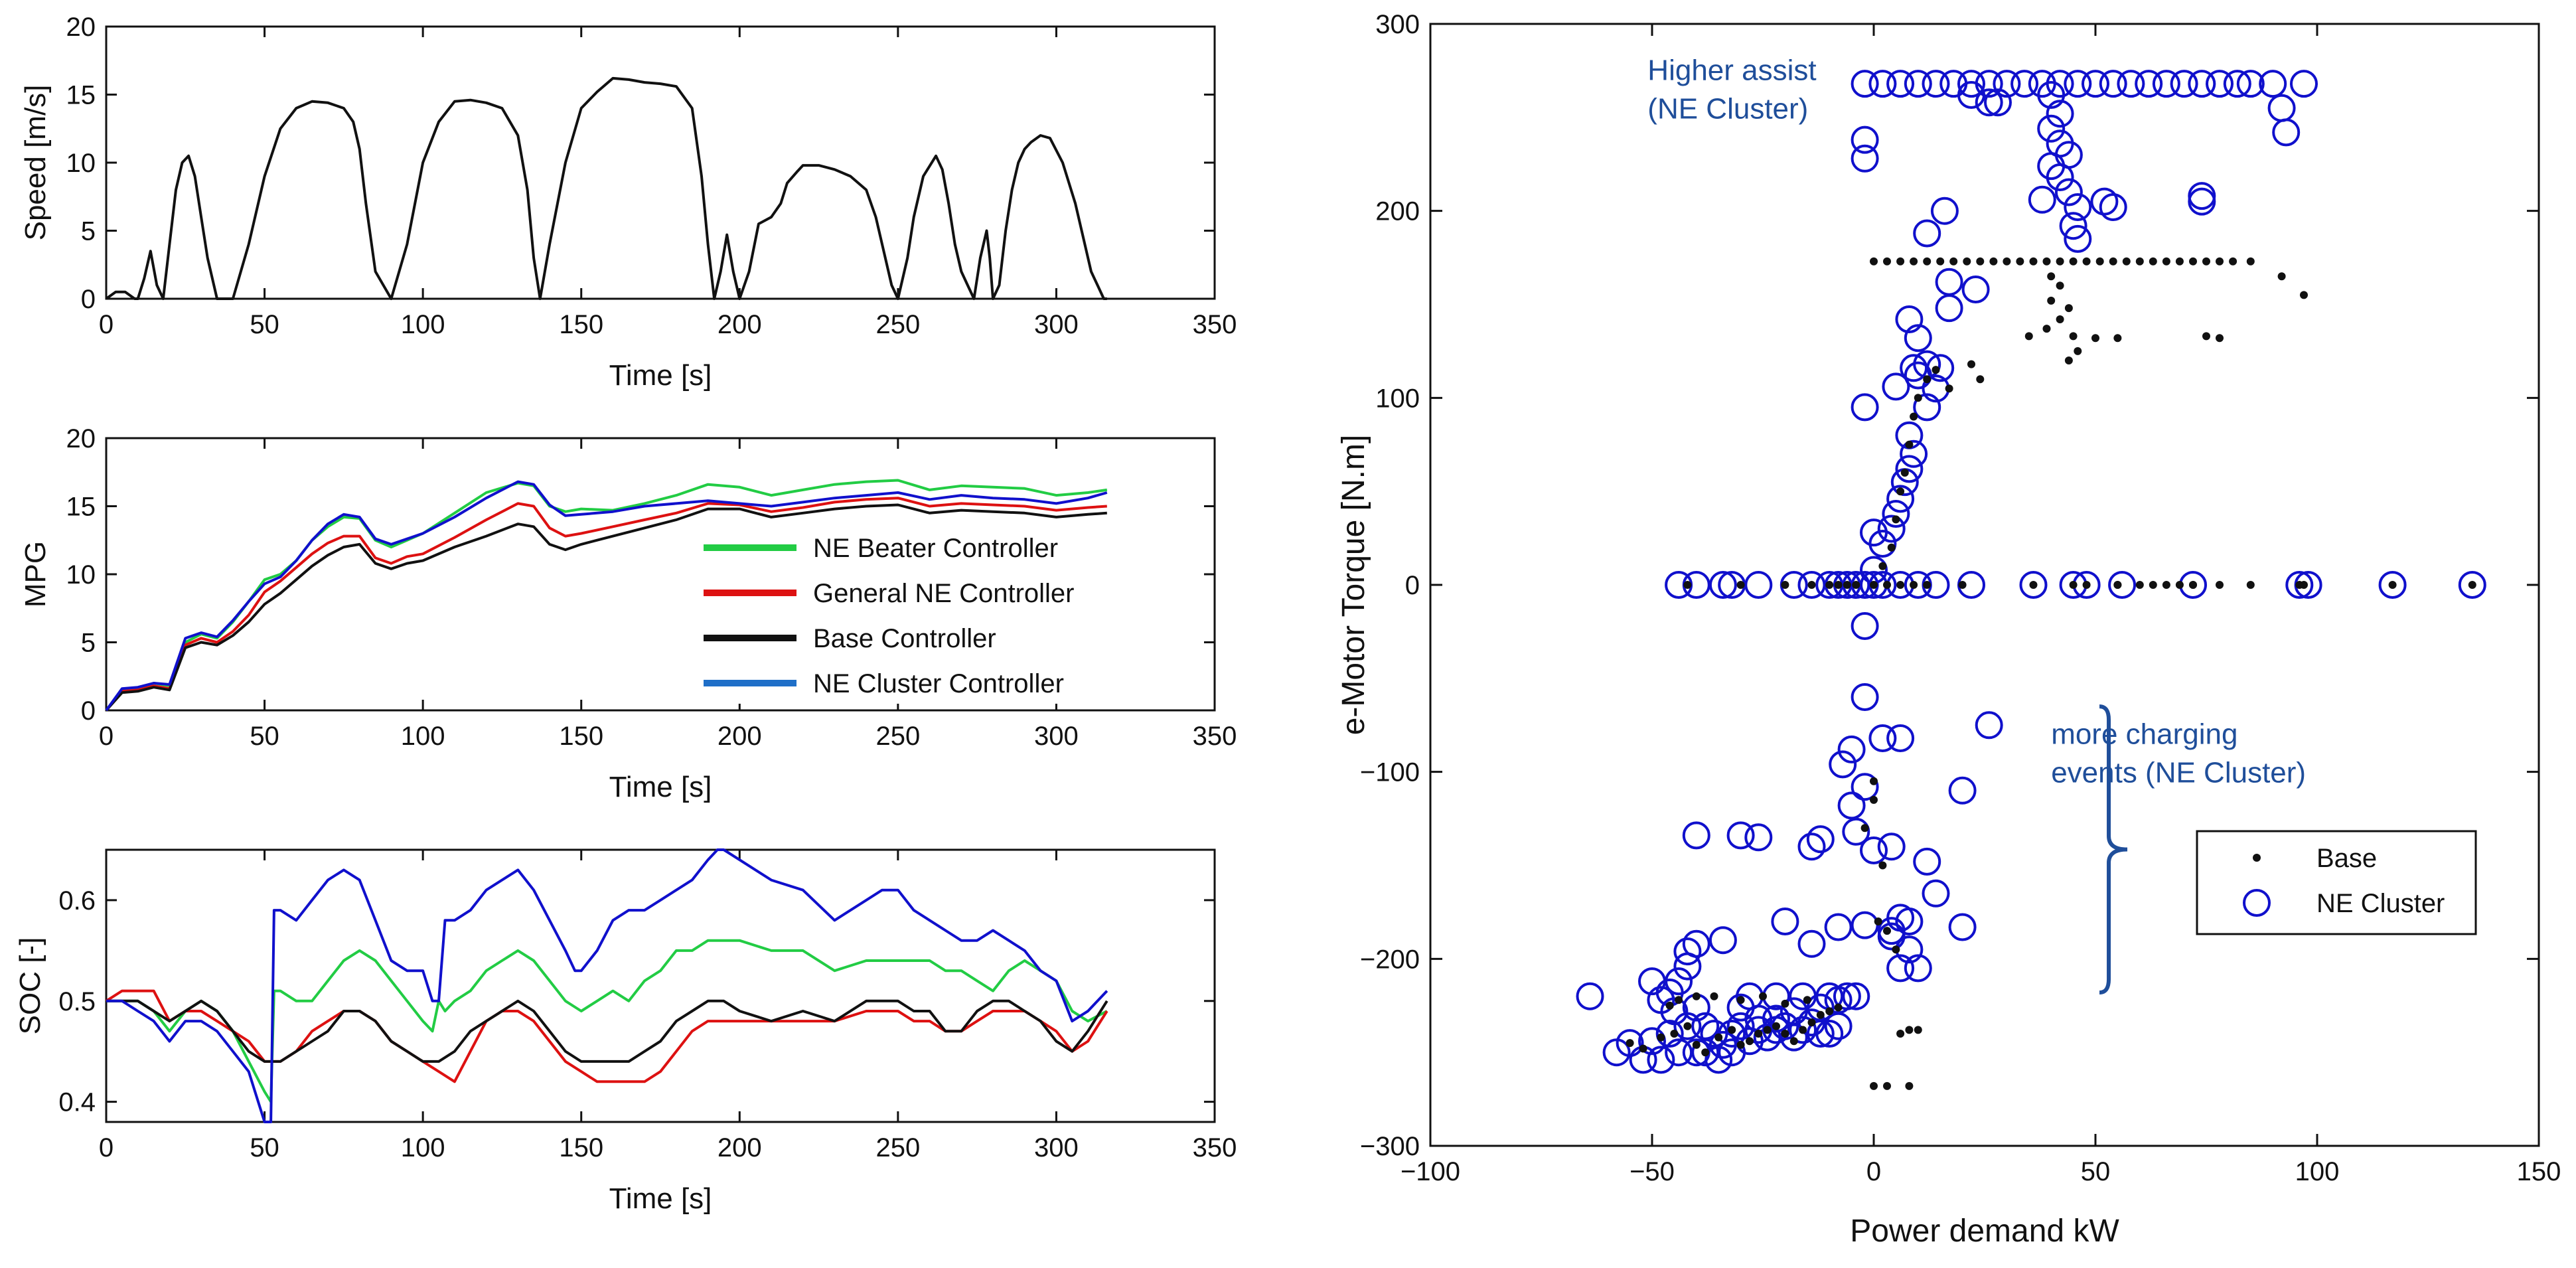 The width and height of the screenshot is (2576, 1268). I want to click on soc-series-ne-beater-controller, so click(607, 1021).